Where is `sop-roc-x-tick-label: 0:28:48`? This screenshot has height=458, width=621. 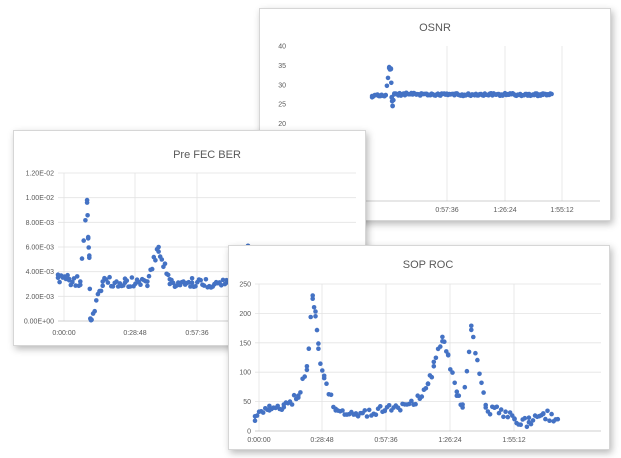 sop-roc-x-tick-label: 0:28:48 is located at coordinates (321, 440).